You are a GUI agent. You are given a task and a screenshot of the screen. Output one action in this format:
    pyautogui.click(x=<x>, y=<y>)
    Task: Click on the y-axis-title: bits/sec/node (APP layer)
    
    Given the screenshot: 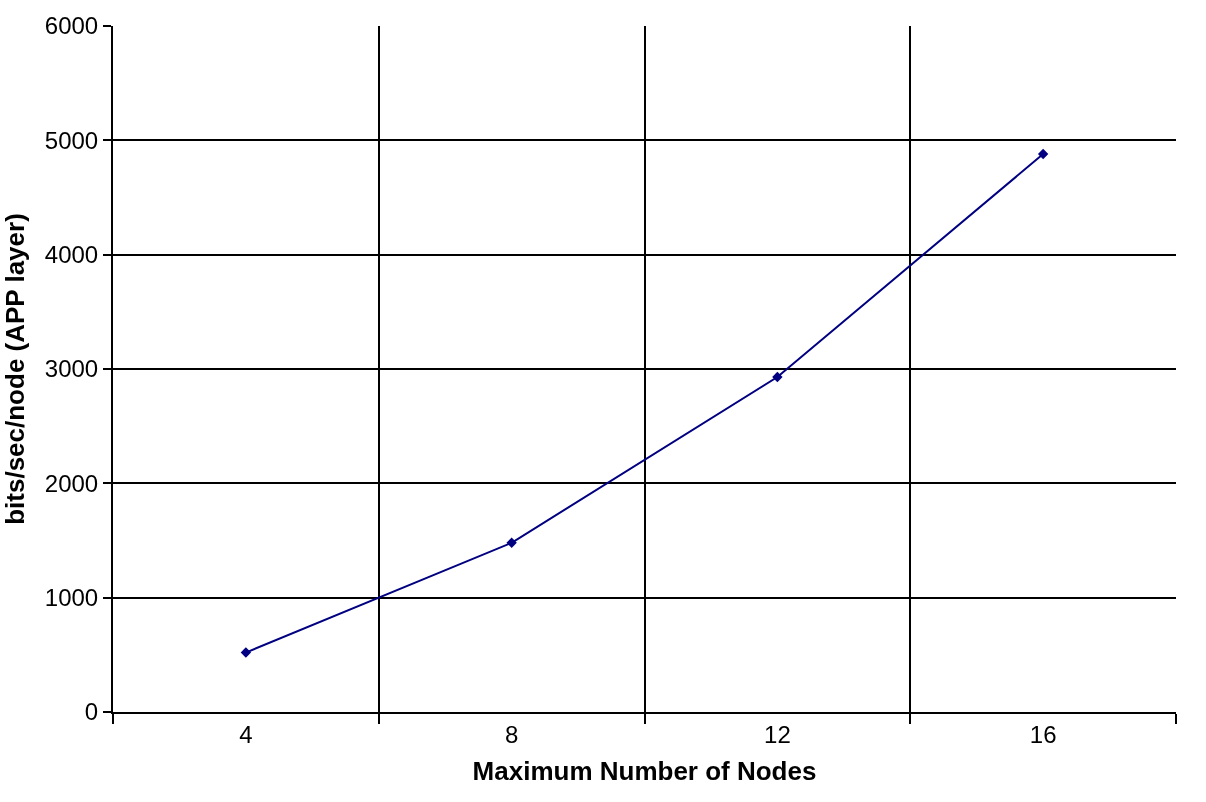 What is the action you would take?
    pyautogui.click(x=15, y=369)
    